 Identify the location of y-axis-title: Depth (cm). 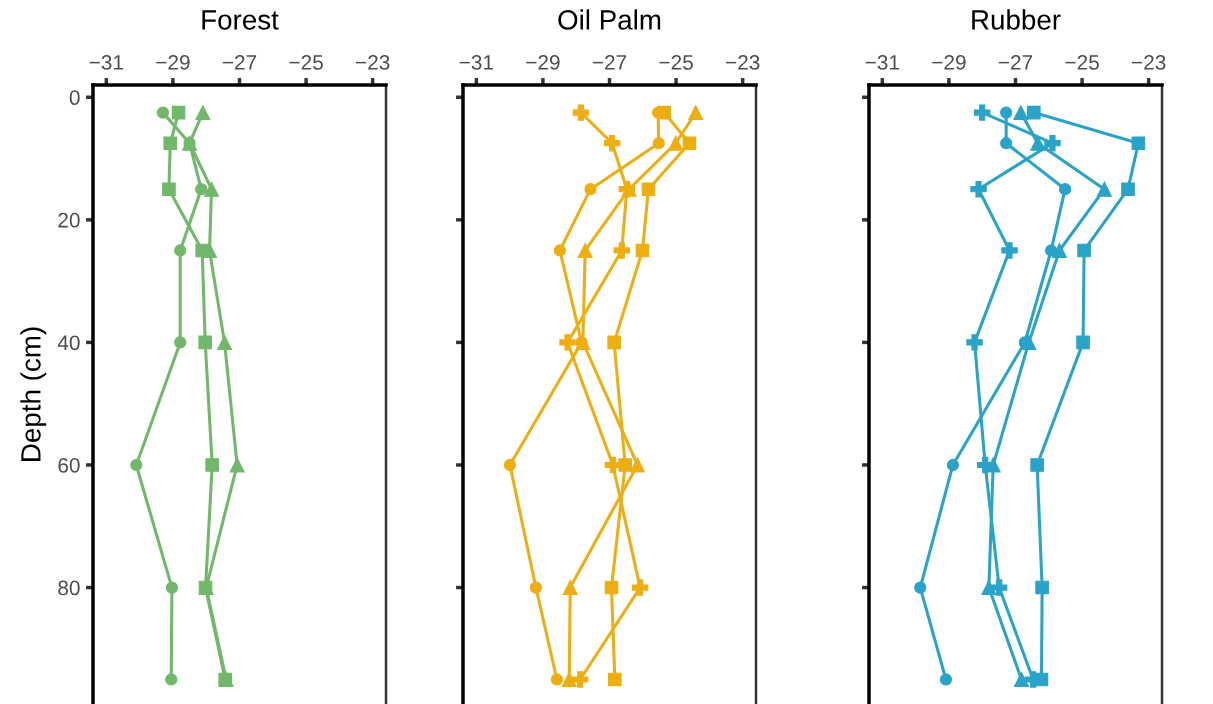
(33, 394).